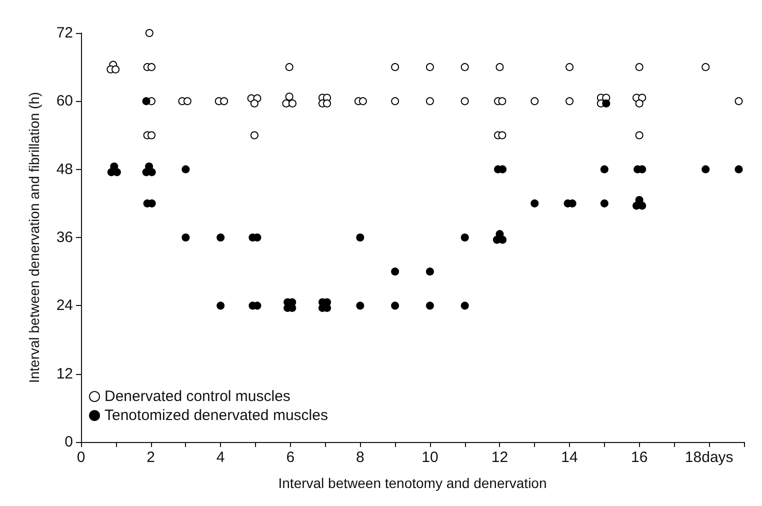  What do you see at coordinates (290, 457) in the screenshot?
I see `x-tick-label: 6` at bounding box center [290, 457].